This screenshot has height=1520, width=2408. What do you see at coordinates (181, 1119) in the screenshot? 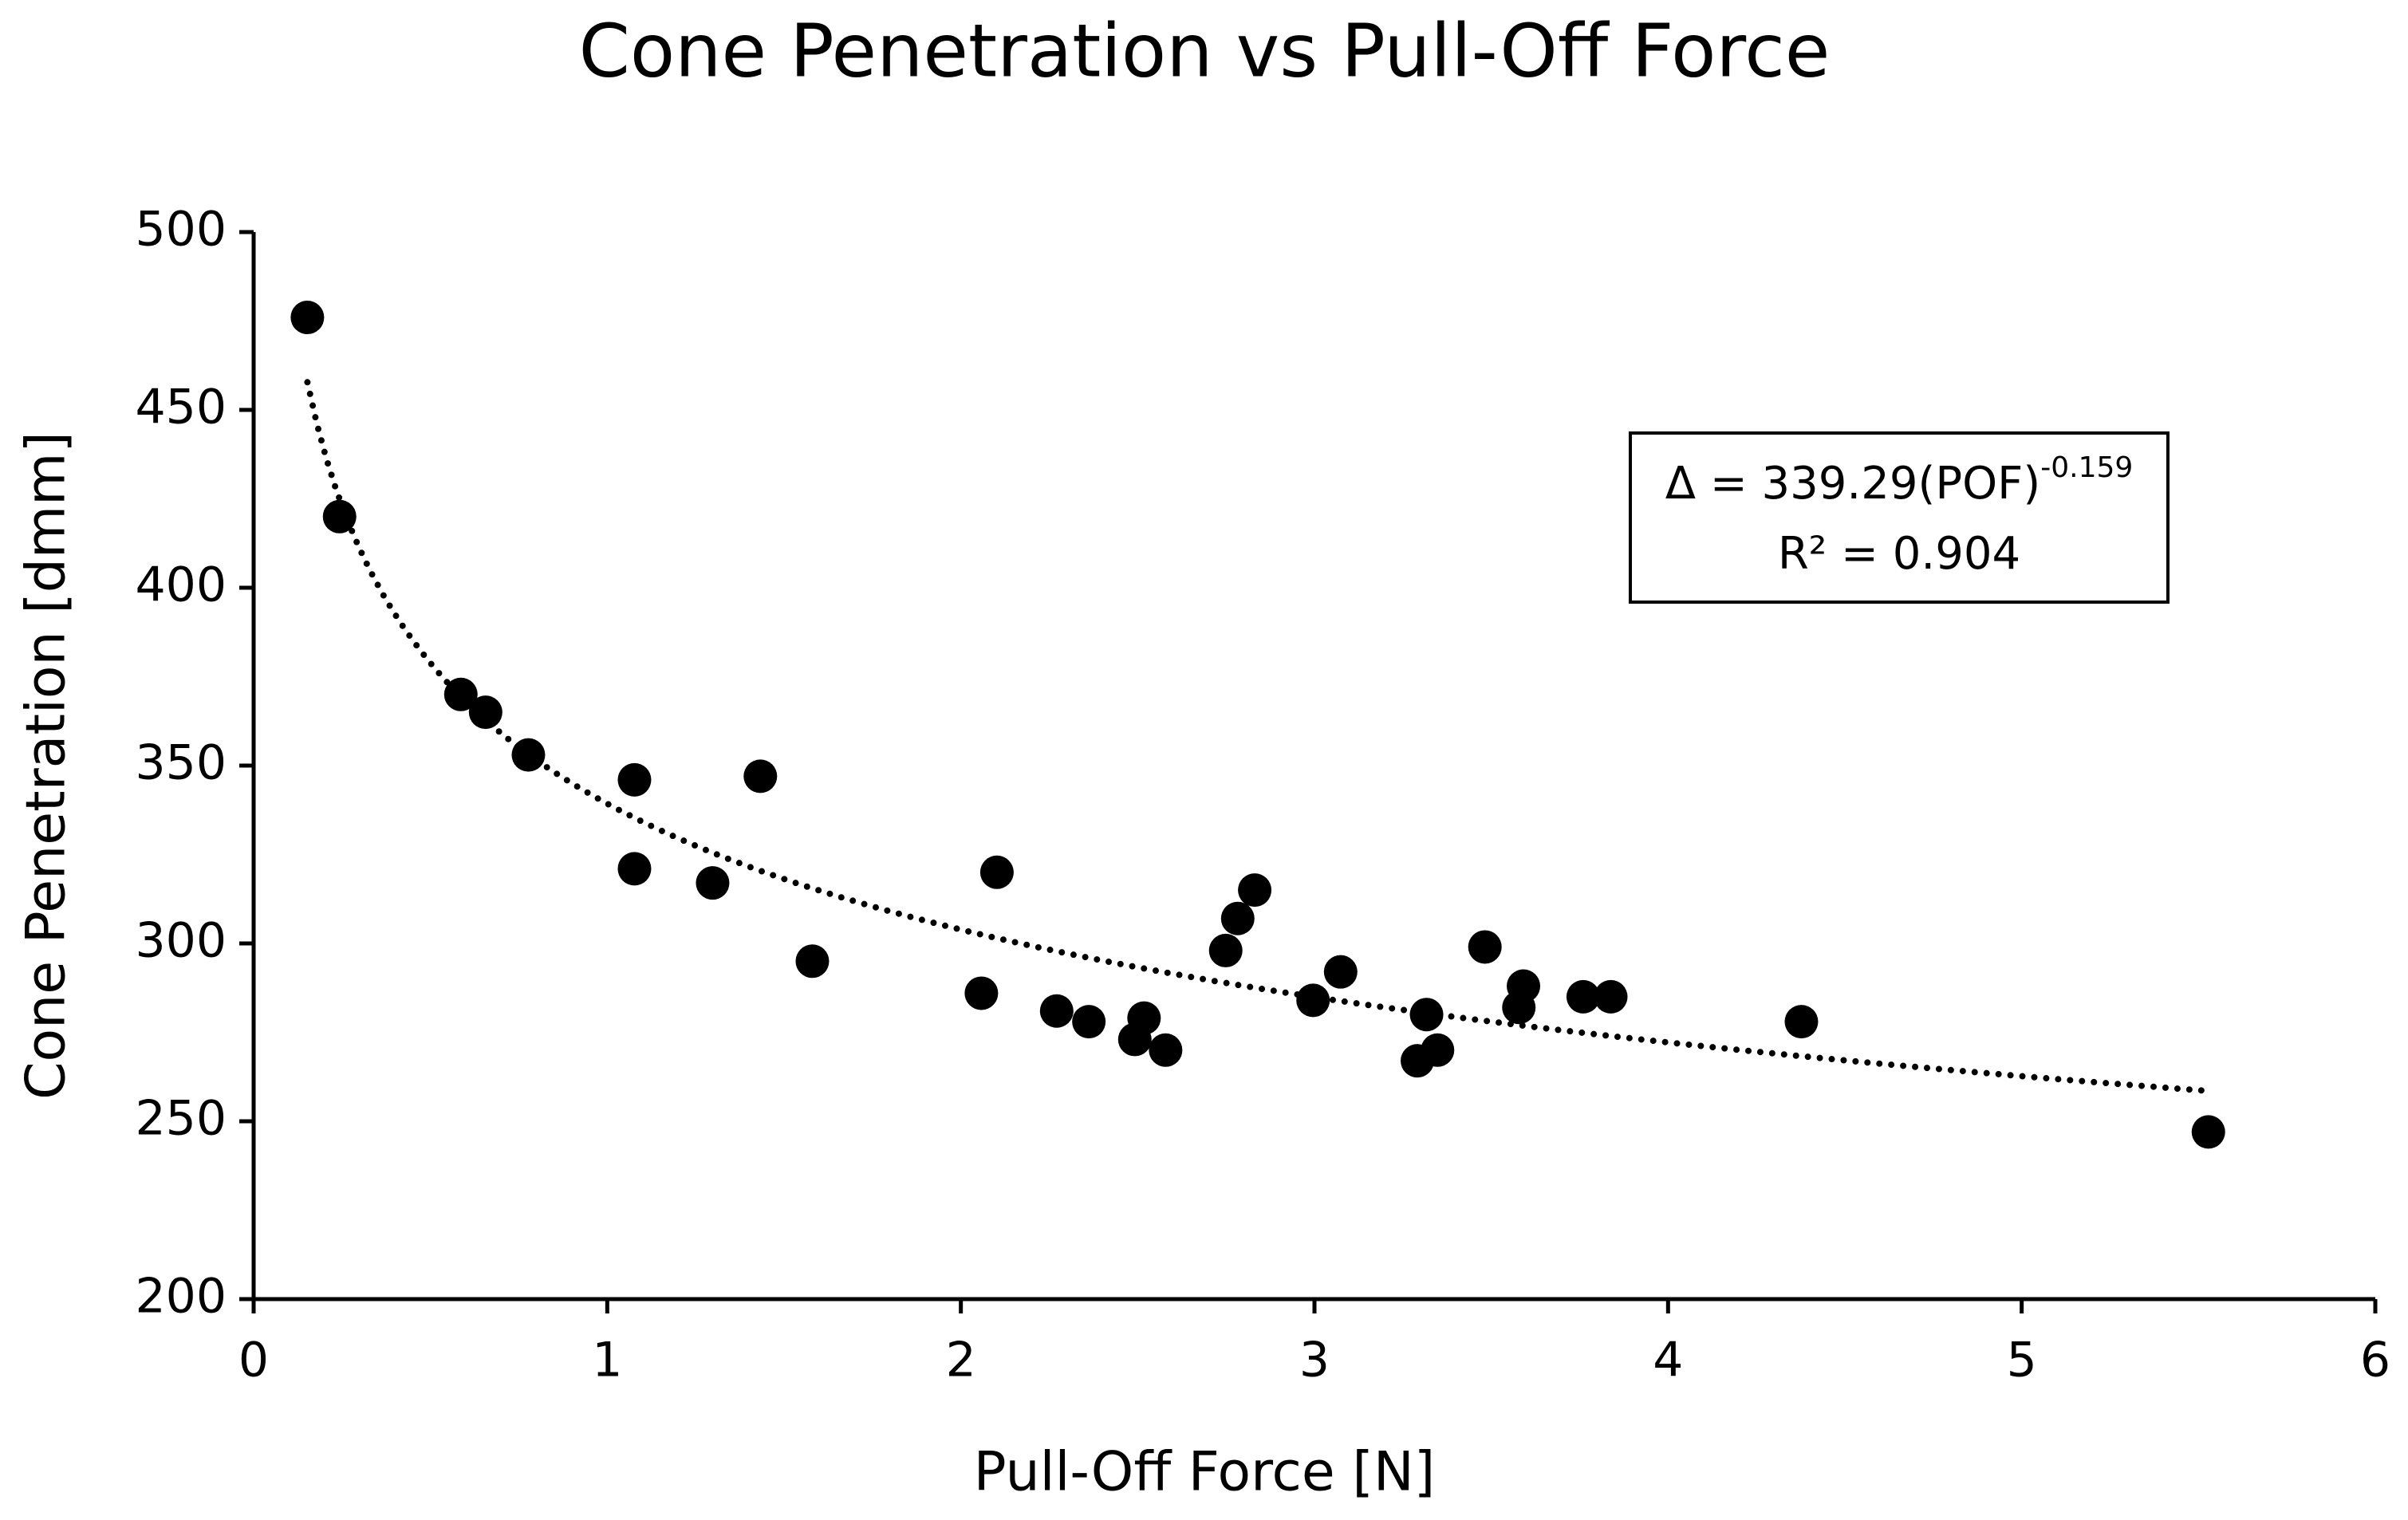
I see `y-tick-label: 250` at bounding box center [181, 1119].